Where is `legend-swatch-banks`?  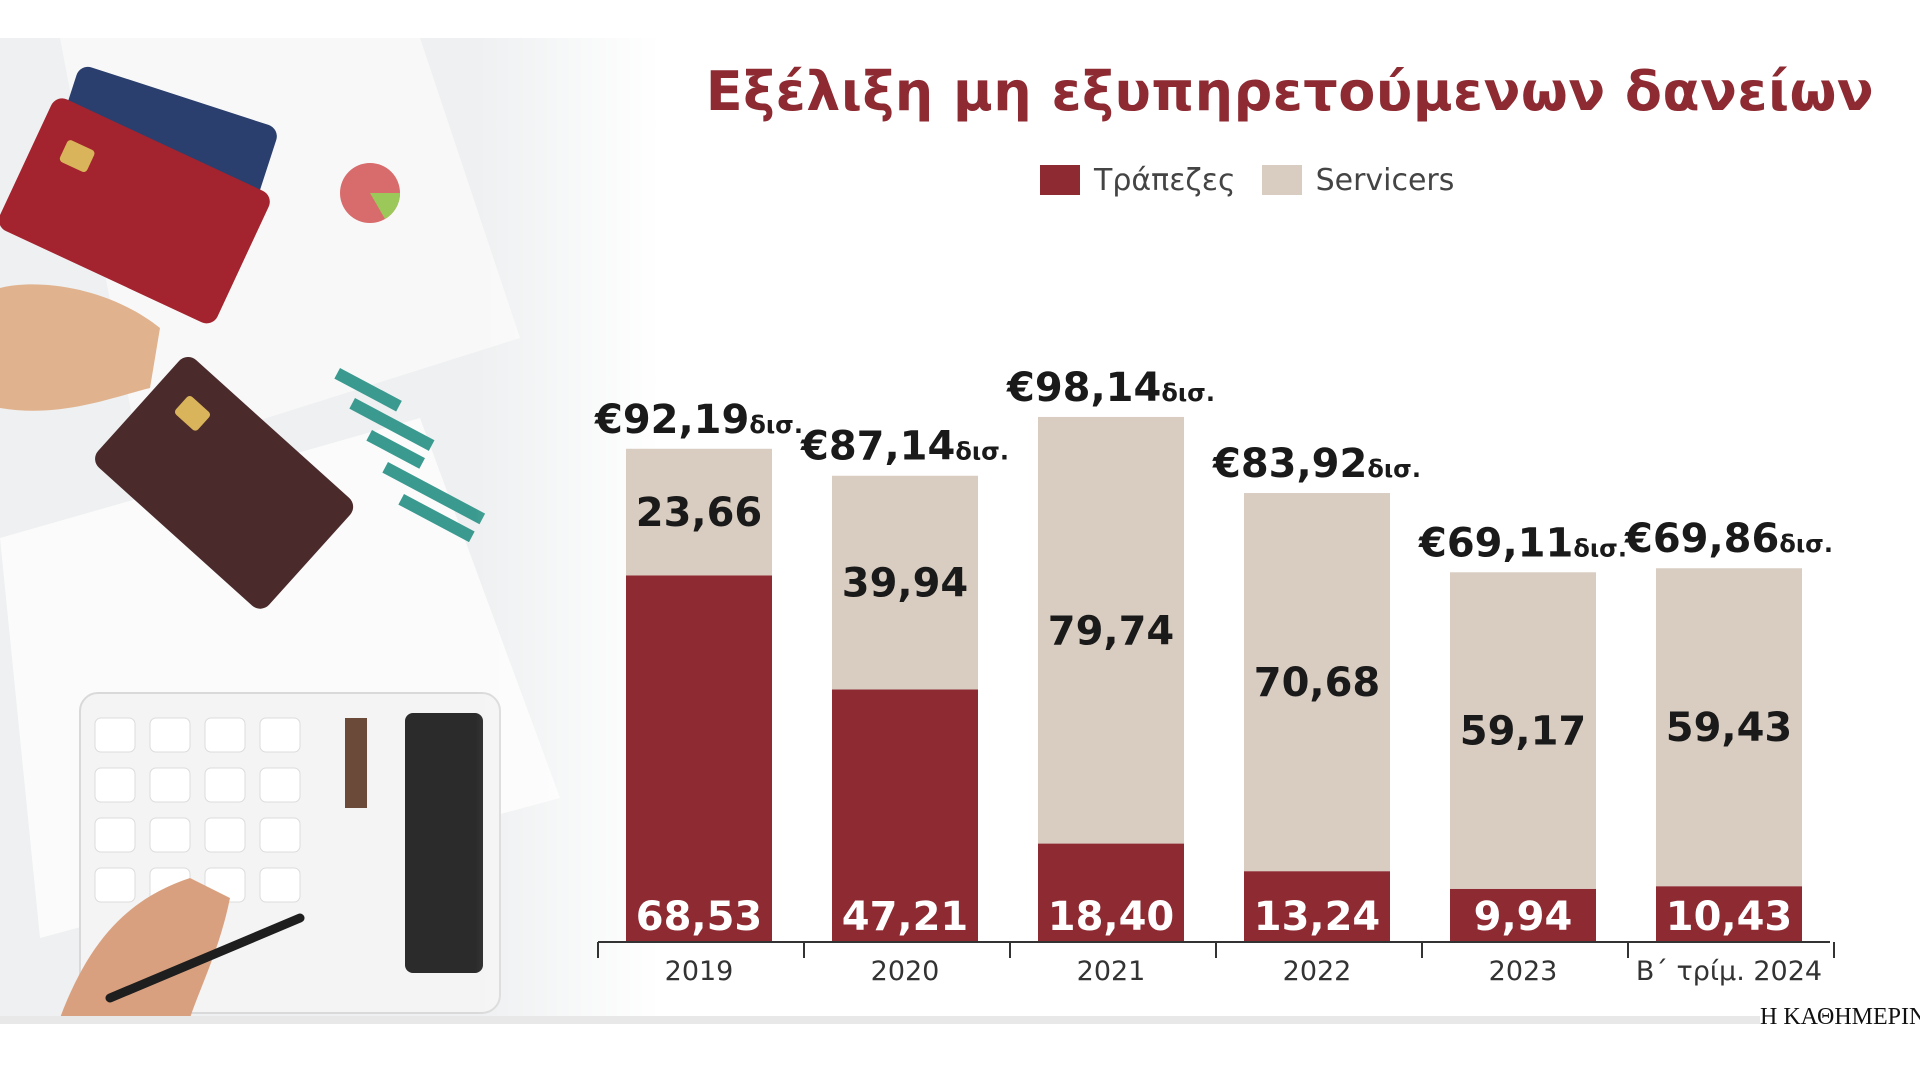
legend-swatch-banks is located at coordinates (1060, 180).